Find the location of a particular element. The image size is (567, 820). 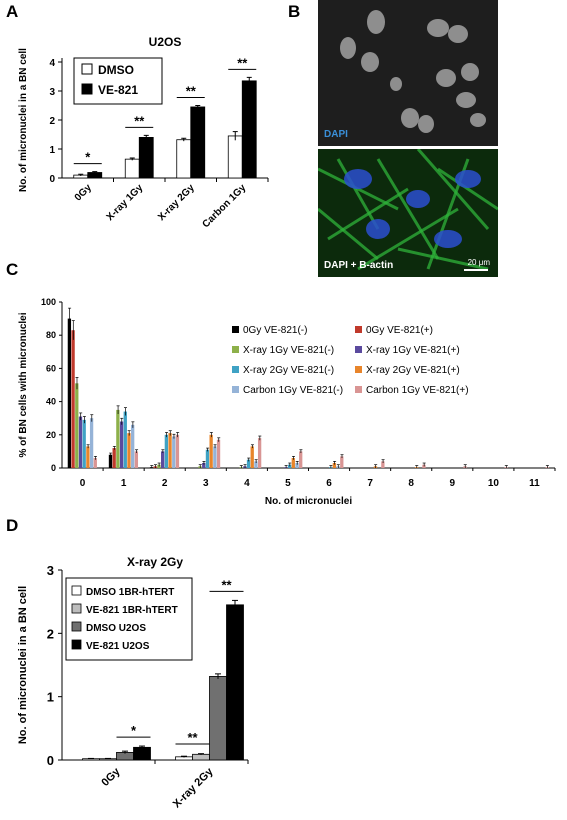

legend-label: 0Gy VE-821(-) is located at coordinates (275, 330).